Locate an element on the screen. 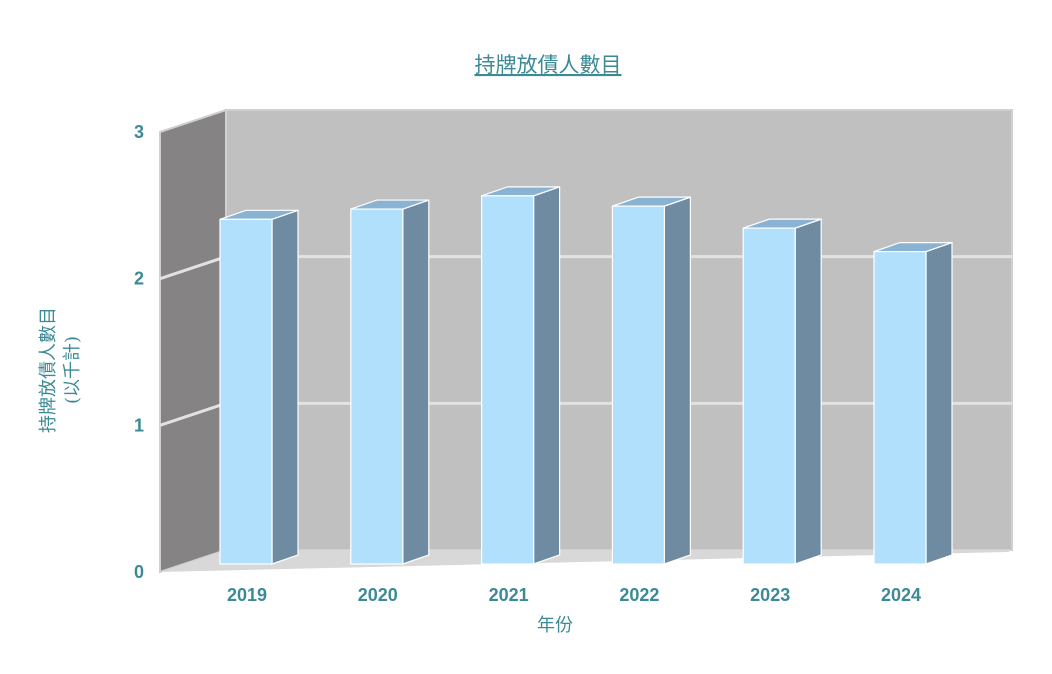  bar-2024 is located at coordinates (913, 403).